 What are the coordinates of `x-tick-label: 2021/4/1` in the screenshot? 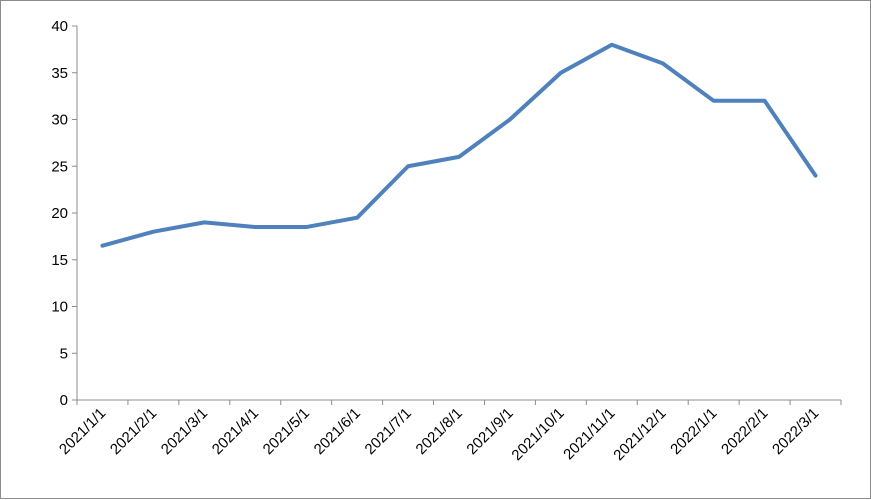 It's located at (235, 431).